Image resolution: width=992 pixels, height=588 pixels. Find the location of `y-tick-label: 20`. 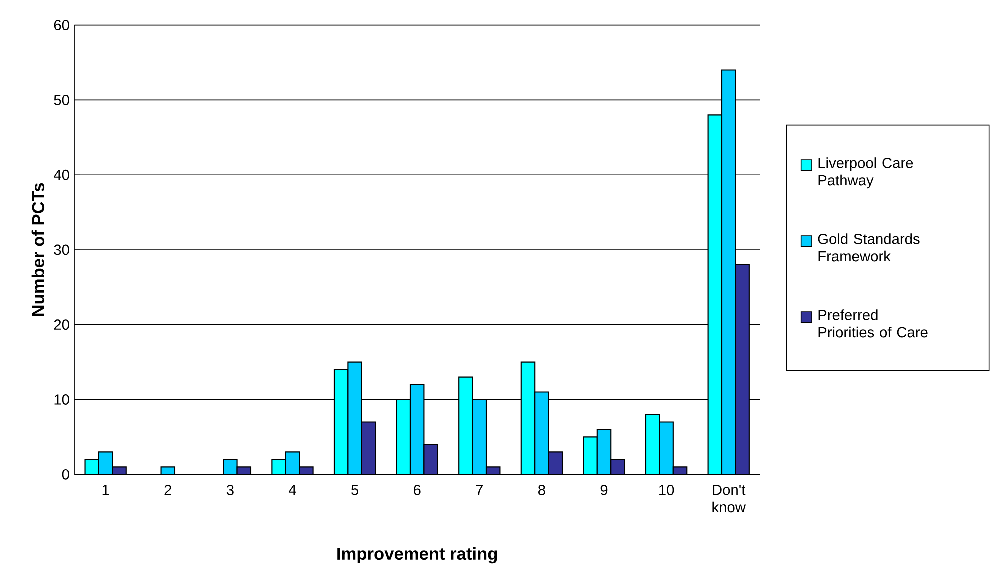

y-tick-label: 20 is located at coordinates (62, 325).